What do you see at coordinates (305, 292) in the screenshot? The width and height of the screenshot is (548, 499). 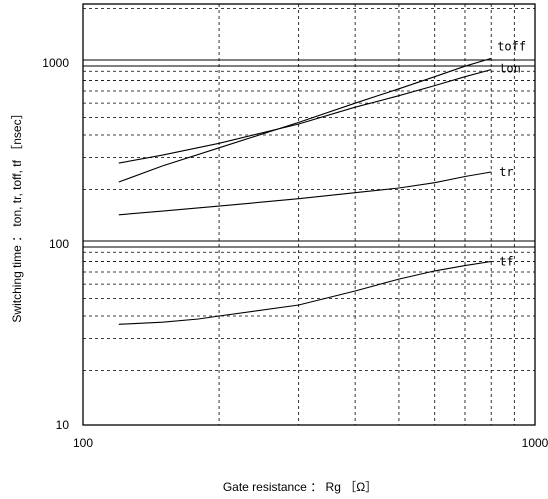 I see `series-line-tf` at bounding box center [305, 292].